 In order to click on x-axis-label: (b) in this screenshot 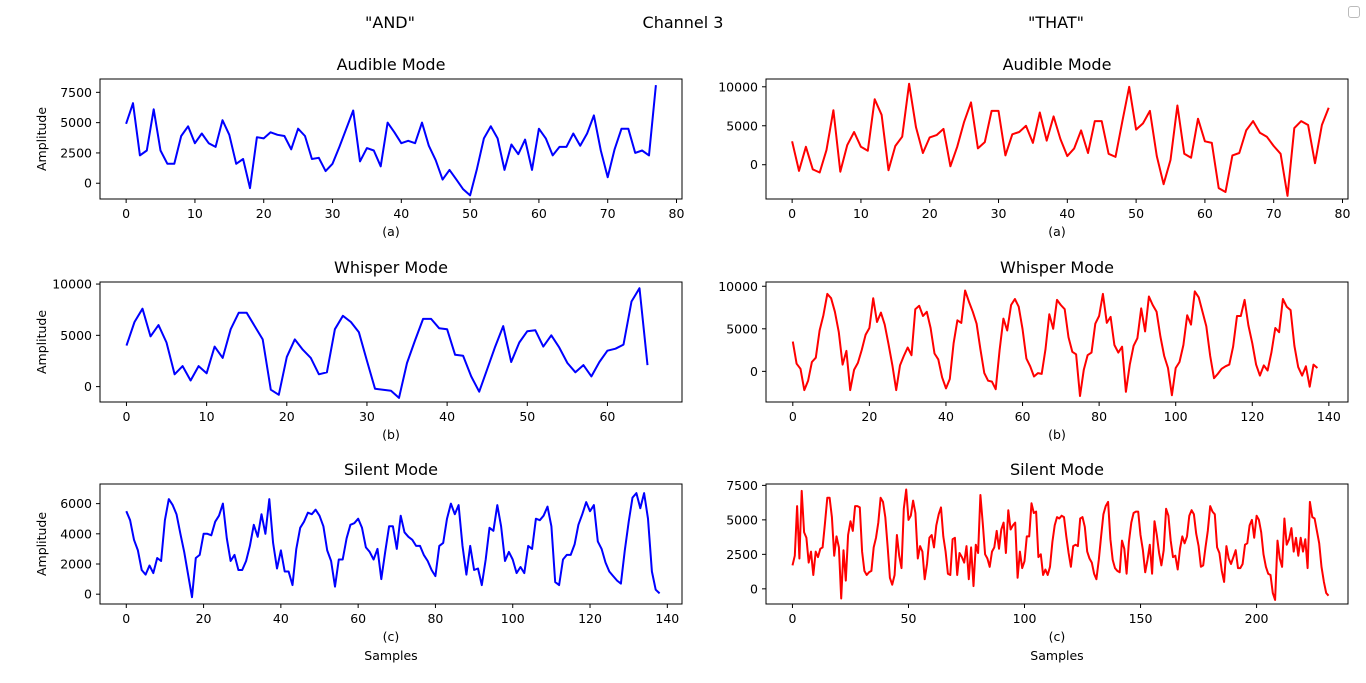, I will do `click(1057, 434)`.